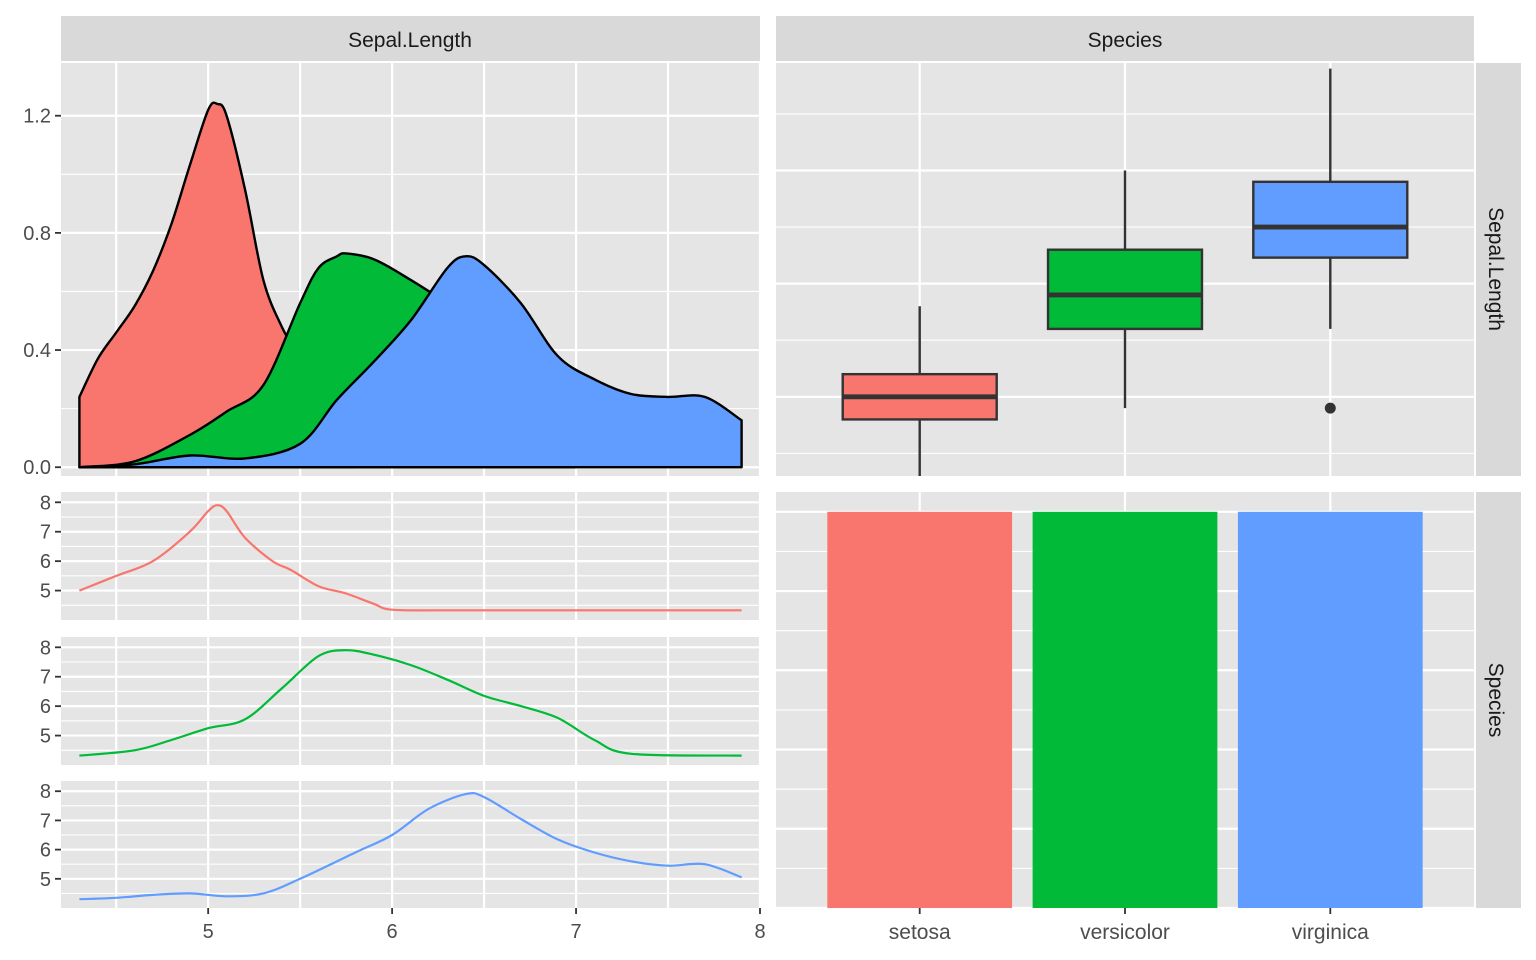 This screenshot has width=1536, height=960. What do you see at coordinates (1125, 709) in the screenshot?
I see `bar-versicolor` at bounding box center [1125, 709].